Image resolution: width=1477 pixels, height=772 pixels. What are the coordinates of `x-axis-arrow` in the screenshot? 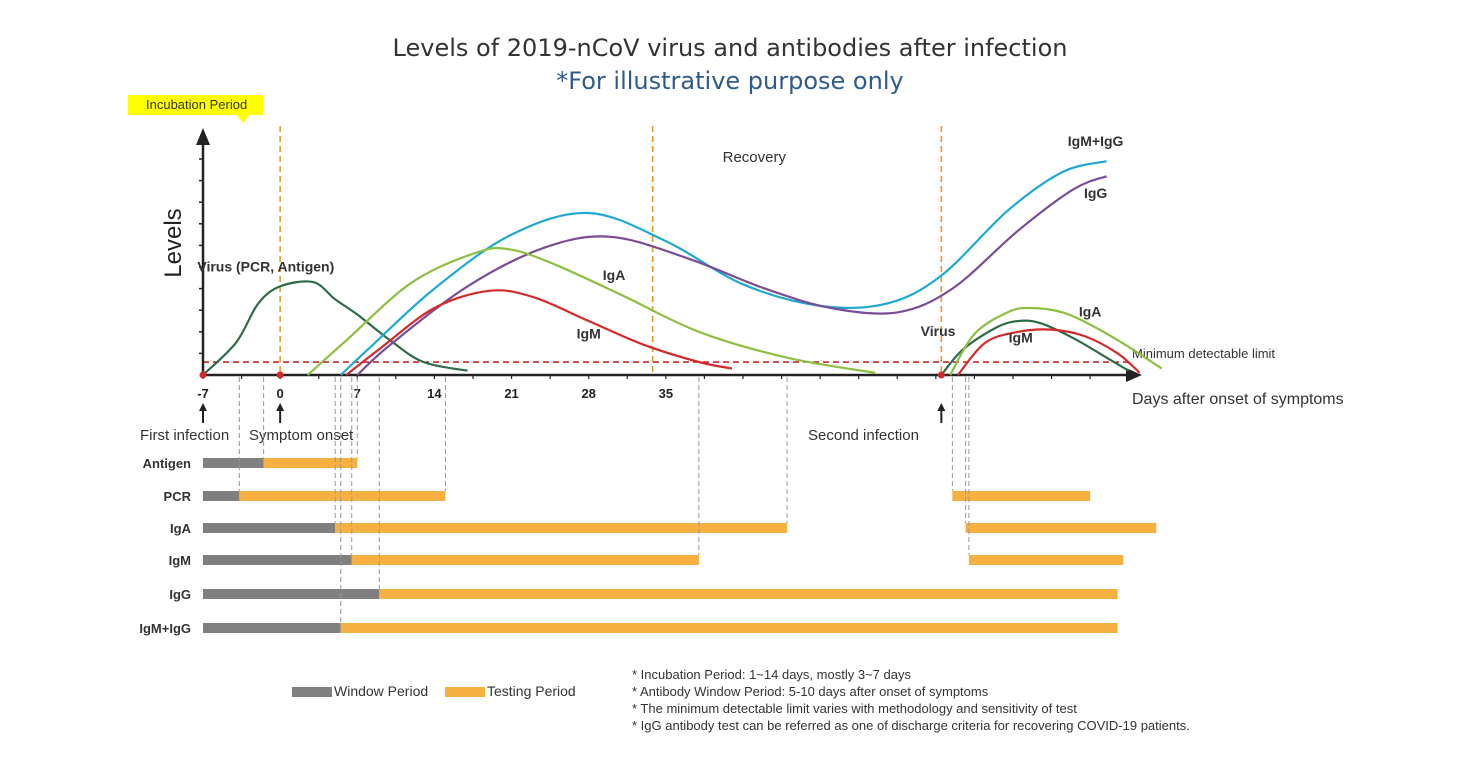 It's located at (1134, 375).